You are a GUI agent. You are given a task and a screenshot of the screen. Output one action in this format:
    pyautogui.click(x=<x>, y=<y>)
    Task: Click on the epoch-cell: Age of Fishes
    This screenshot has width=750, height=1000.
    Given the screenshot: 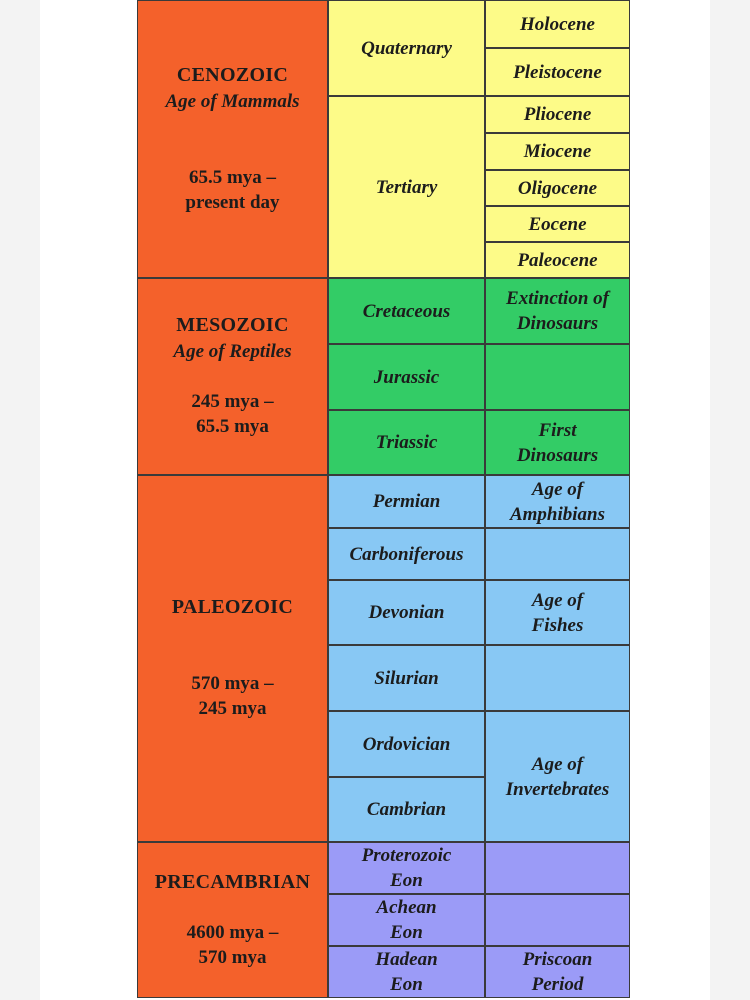 What is the action you would take?
    pyautogui.click(x=557, y=612)
    